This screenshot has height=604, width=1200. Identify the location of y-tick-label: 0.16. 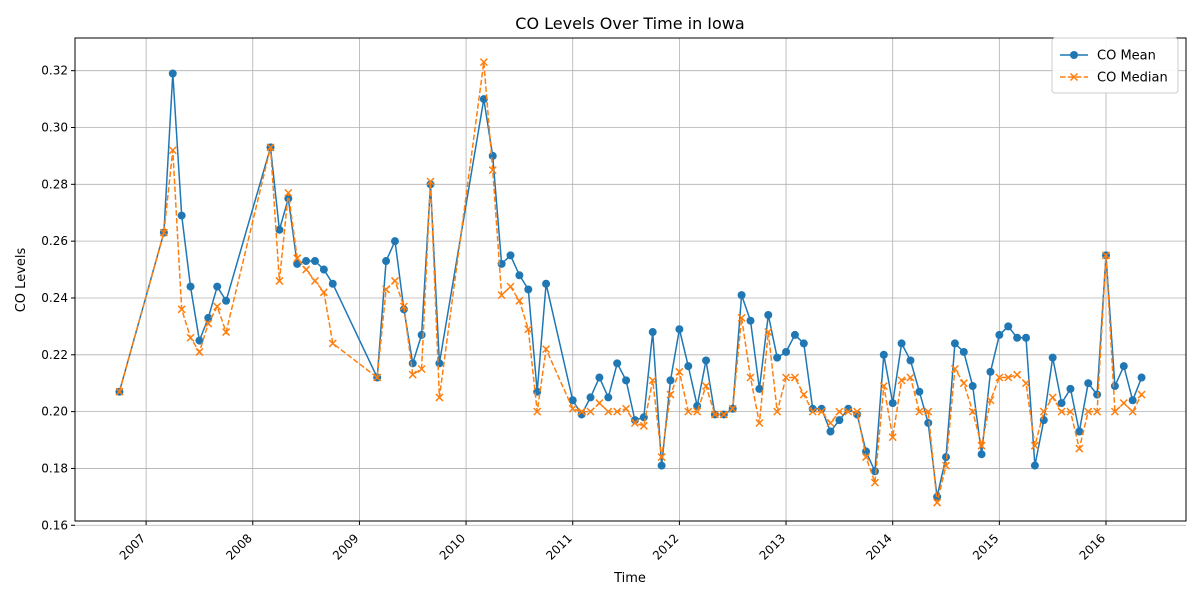
(54, 525).